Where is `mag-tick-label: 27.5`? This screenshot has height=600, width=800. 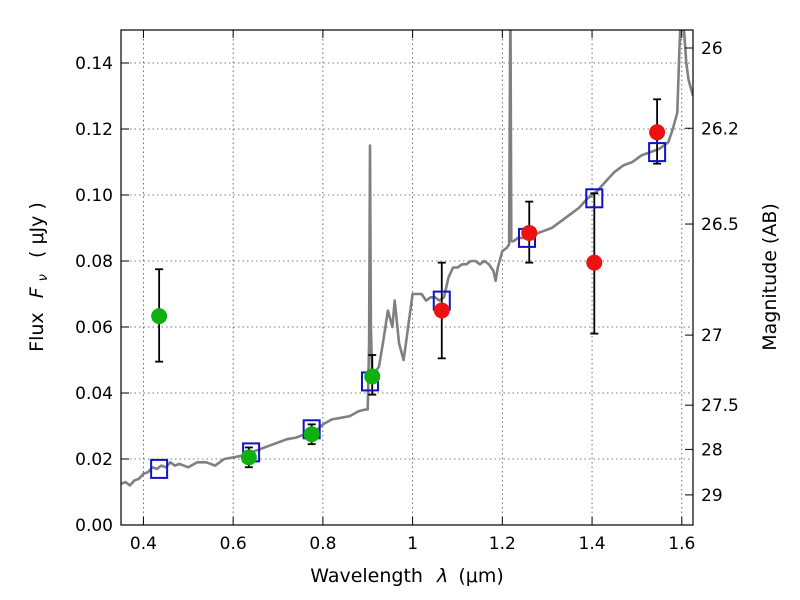
mag-tick-label: 27.5 is located at coordinates (720, 406).